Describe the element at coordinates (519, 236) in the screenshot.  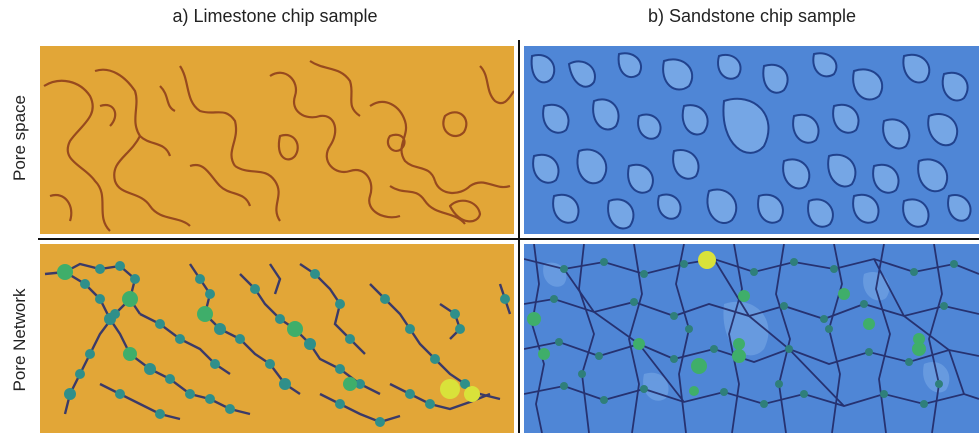
I see `vertical-divider` at that location.